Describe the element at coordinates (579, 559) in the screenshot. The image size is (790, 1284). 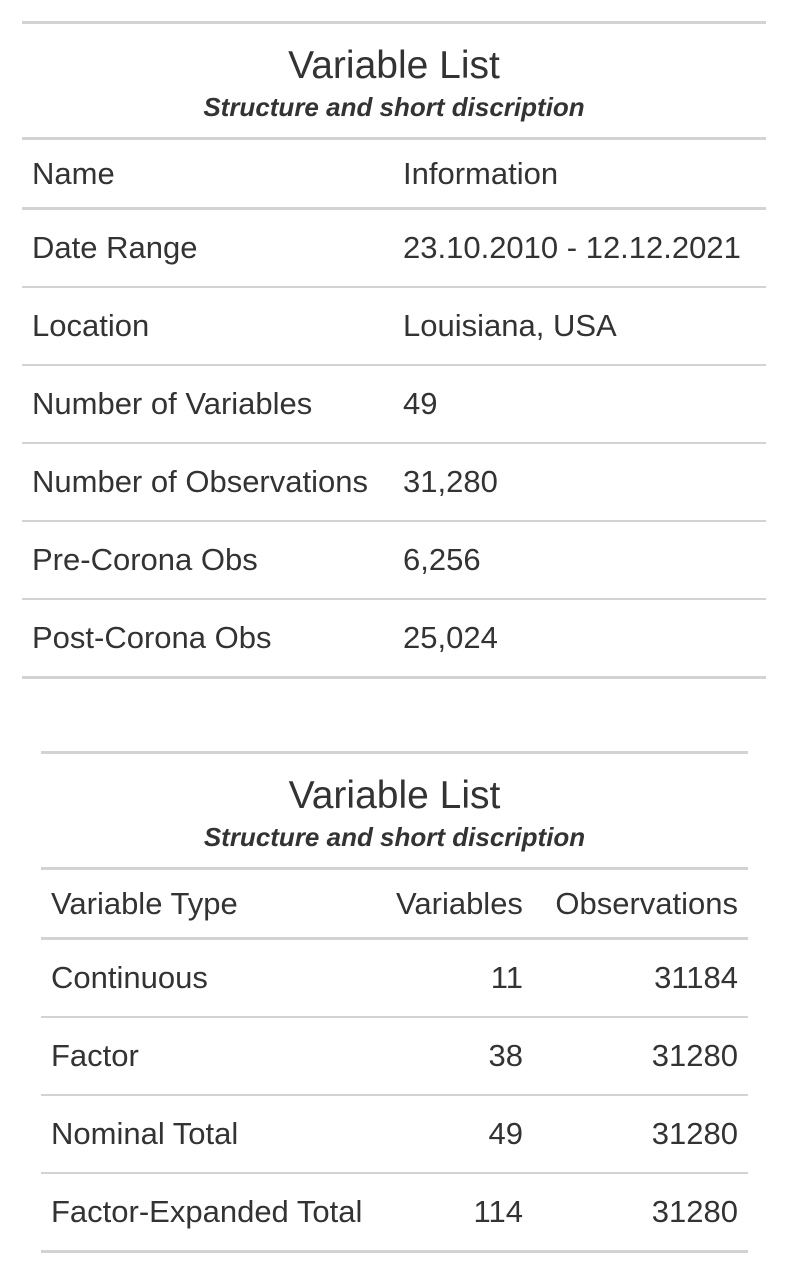
I see `row-information: 6,256` at that location.